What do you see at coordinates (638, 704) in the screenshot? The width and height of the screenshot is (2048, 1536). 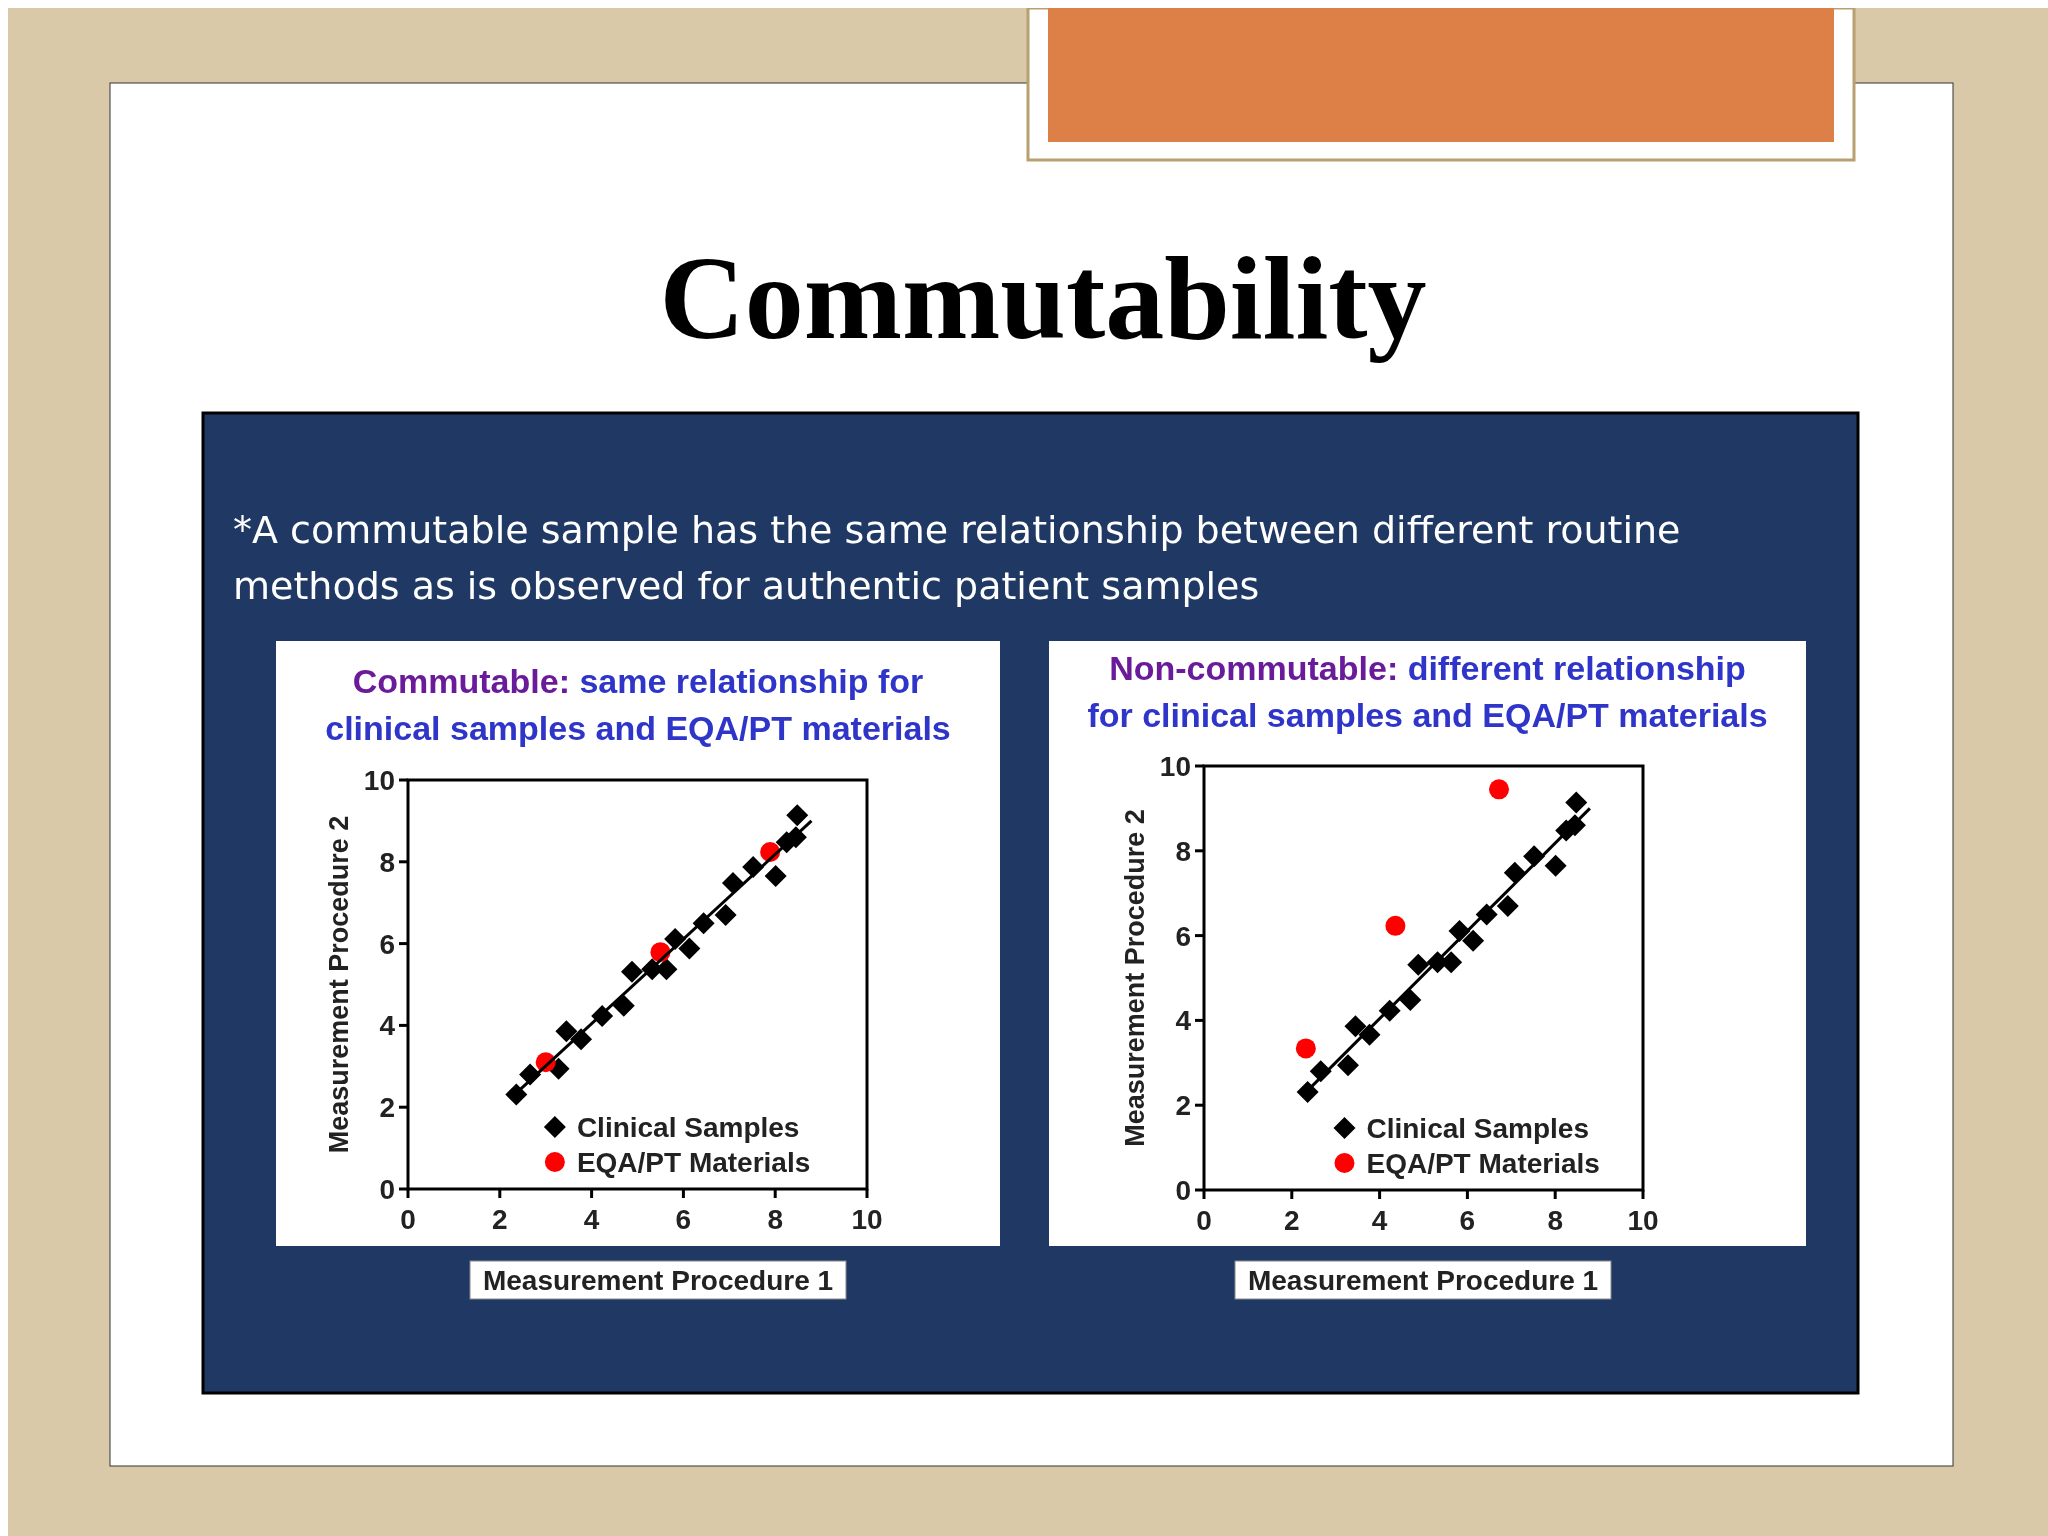 I see `chart-title: Commutable: same relationship for clinical samples and EQA/PT materials` at bounding box center [638, 704].